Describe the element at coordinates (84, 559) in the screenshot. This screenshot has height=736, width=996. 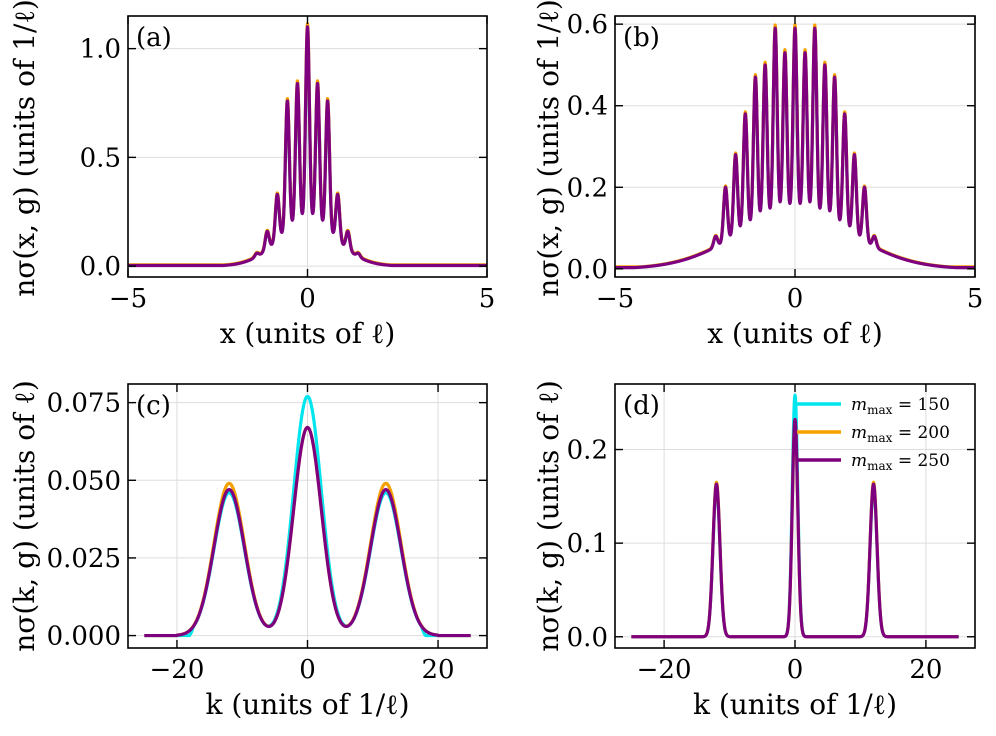
I see `y-tick-label: 0.025` at that location.